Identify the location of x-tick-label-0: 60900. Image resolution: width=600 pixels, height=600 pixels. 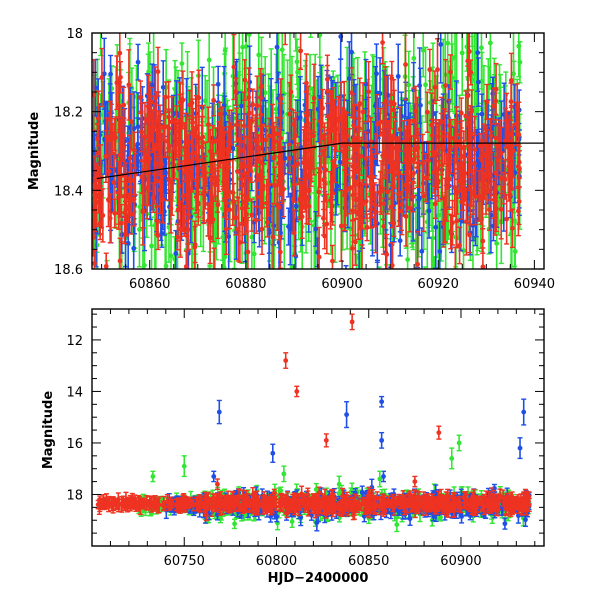
(341, 284).